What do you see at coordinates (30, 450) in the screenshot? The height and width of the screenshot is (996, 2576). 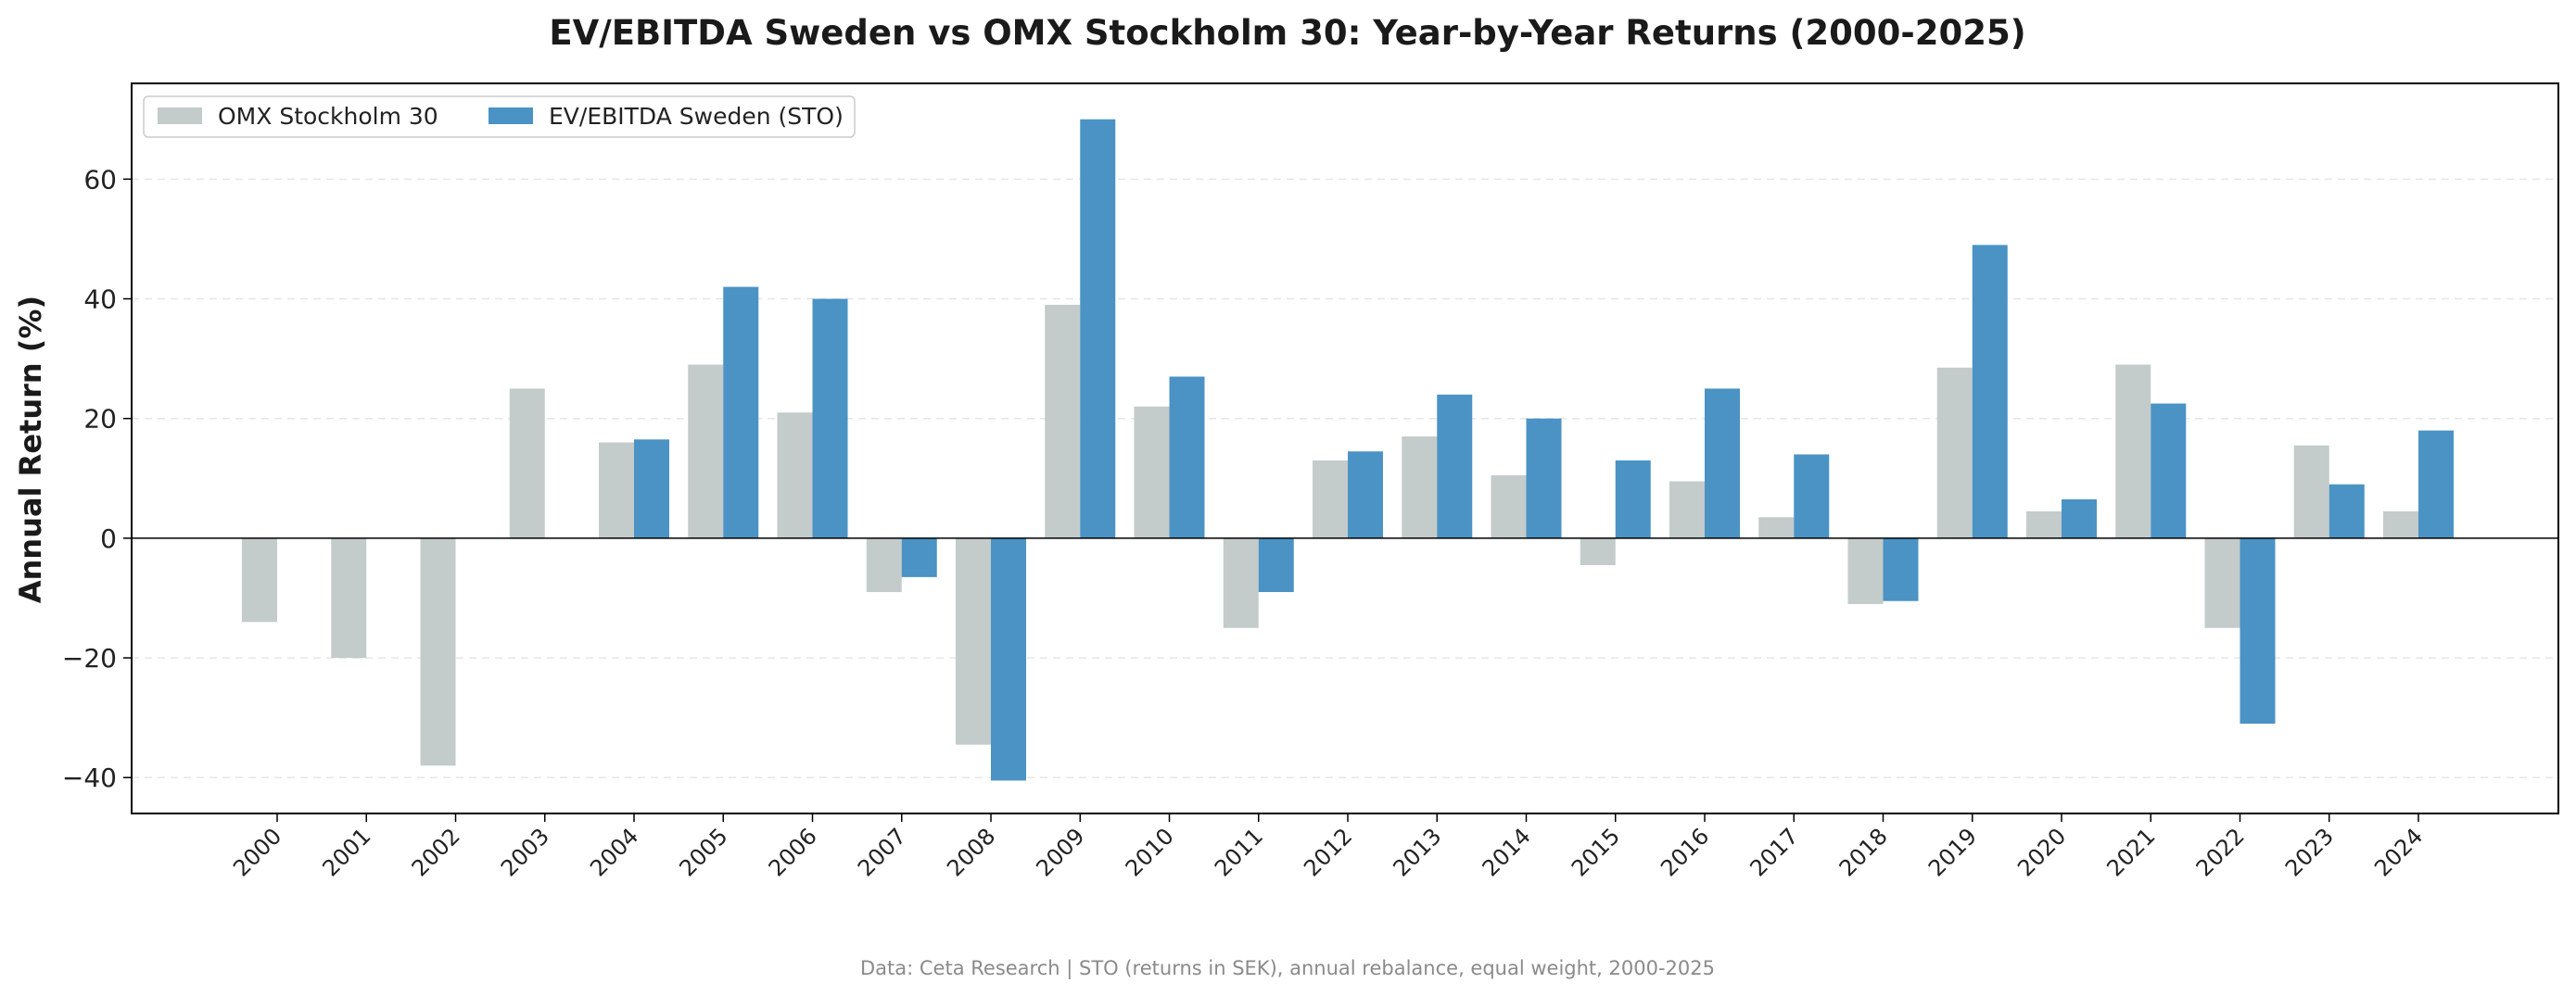 I see `y-axis-label: Annual Return (%)` at bounding box center [30, 450].